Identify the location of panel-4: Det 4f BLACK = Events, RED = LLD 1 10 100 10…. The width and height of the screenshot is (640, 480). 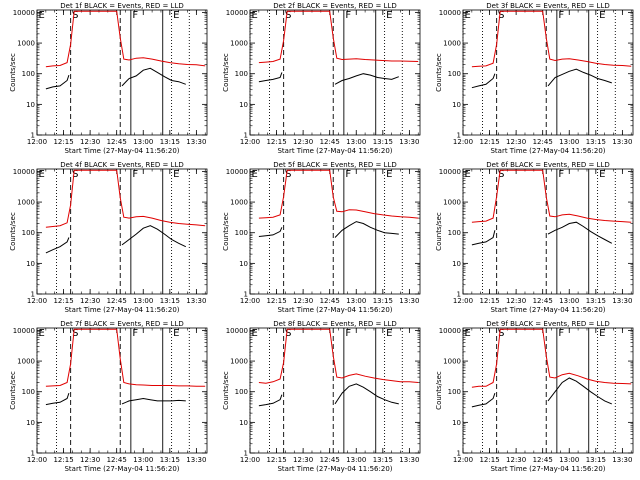
(108, 237).